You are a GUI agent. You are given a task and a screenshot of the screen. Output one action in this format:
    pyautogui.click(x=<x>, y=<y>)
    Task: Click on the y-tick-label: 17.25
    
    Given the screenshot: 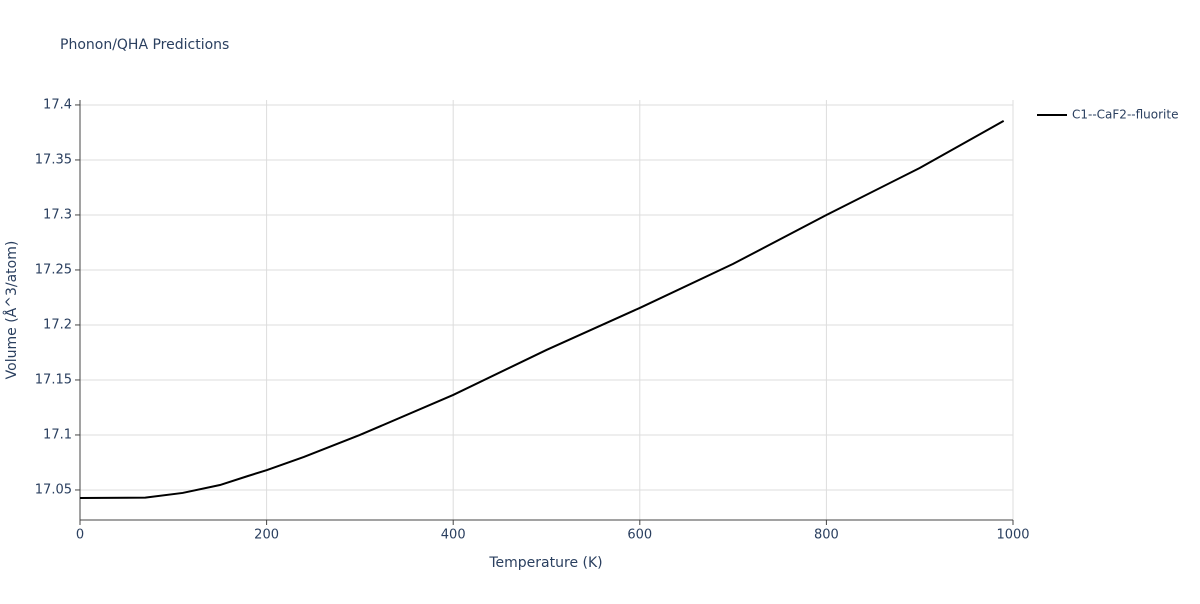 What is the action you would take?
    pyautogui.click(x=53, y=269)
    